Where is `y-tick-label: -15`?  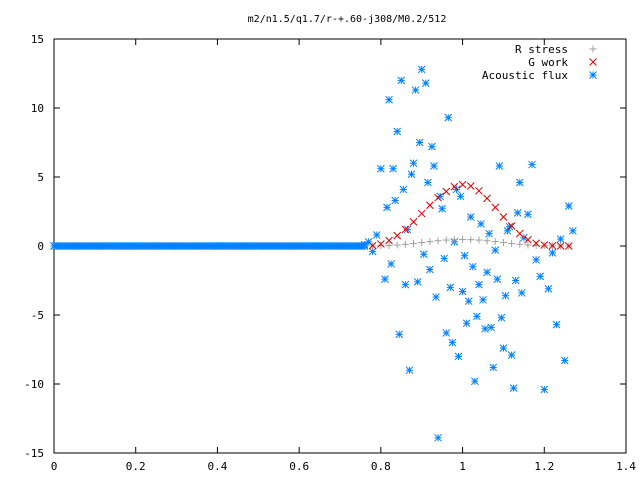
y-tick-label: -15 is located at coordinates (34, 453).